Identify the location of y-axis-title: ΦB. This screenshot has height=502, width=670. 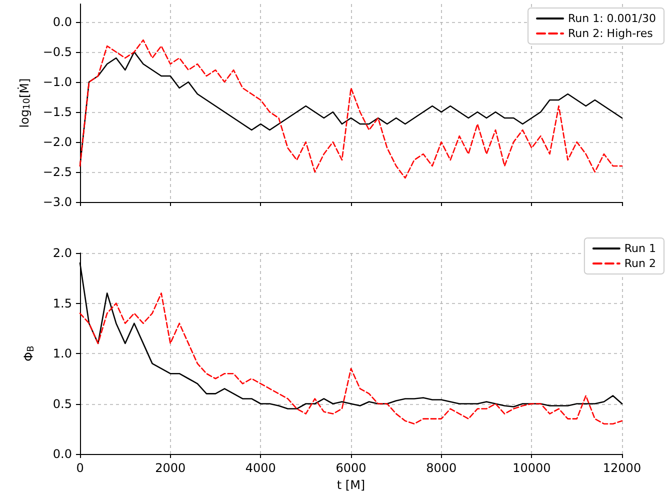
(29, 354).